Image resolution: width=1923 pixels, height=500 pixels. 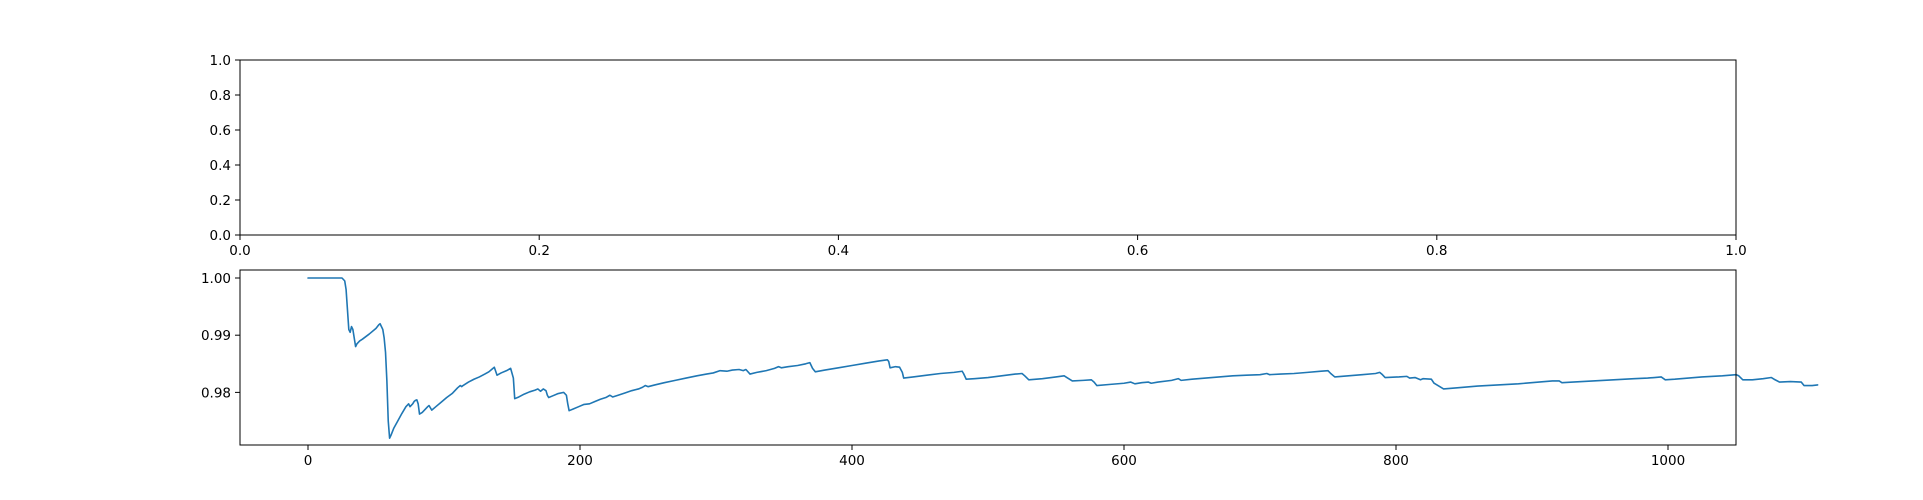 I want to click on y-tick-label: 0.4, so click(x=220, y=166).